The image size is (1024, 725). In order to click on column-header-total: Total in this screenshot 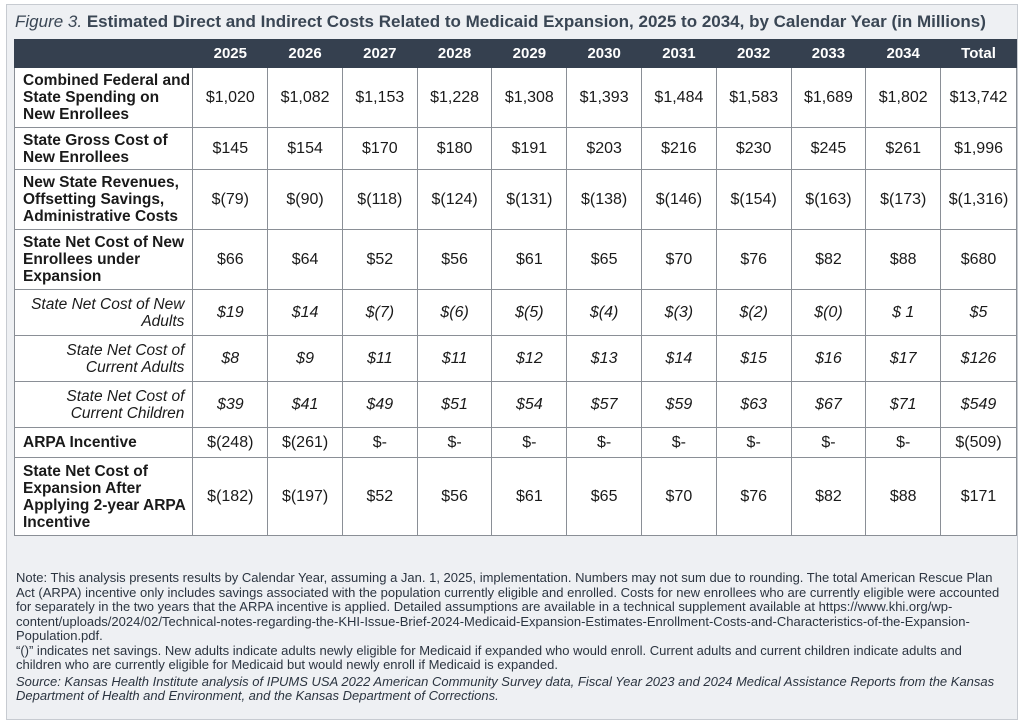, I will do `click(978, 53)`.